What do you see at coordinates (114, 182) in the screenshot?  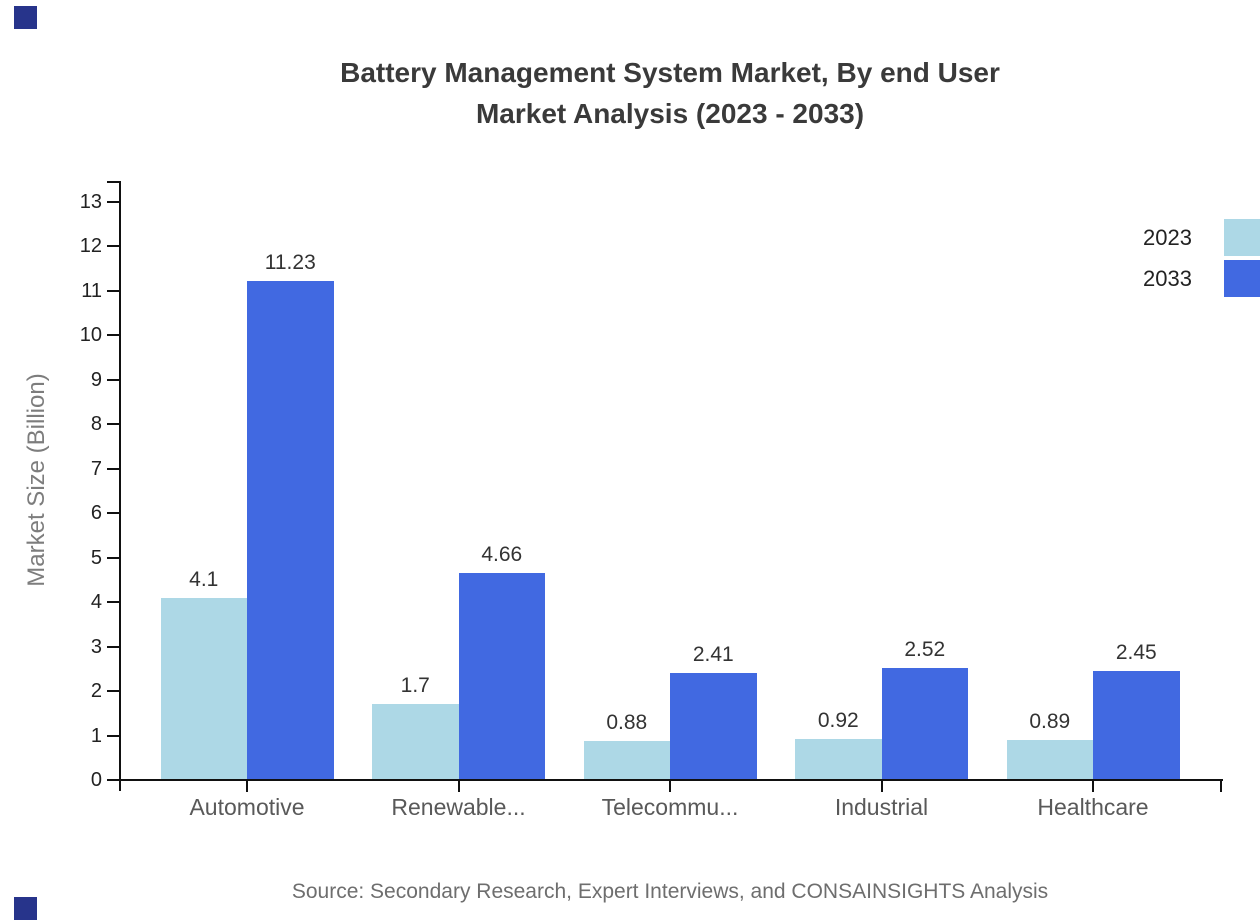 I see `y-axis-top-cap` at bounding box center [114, 182].